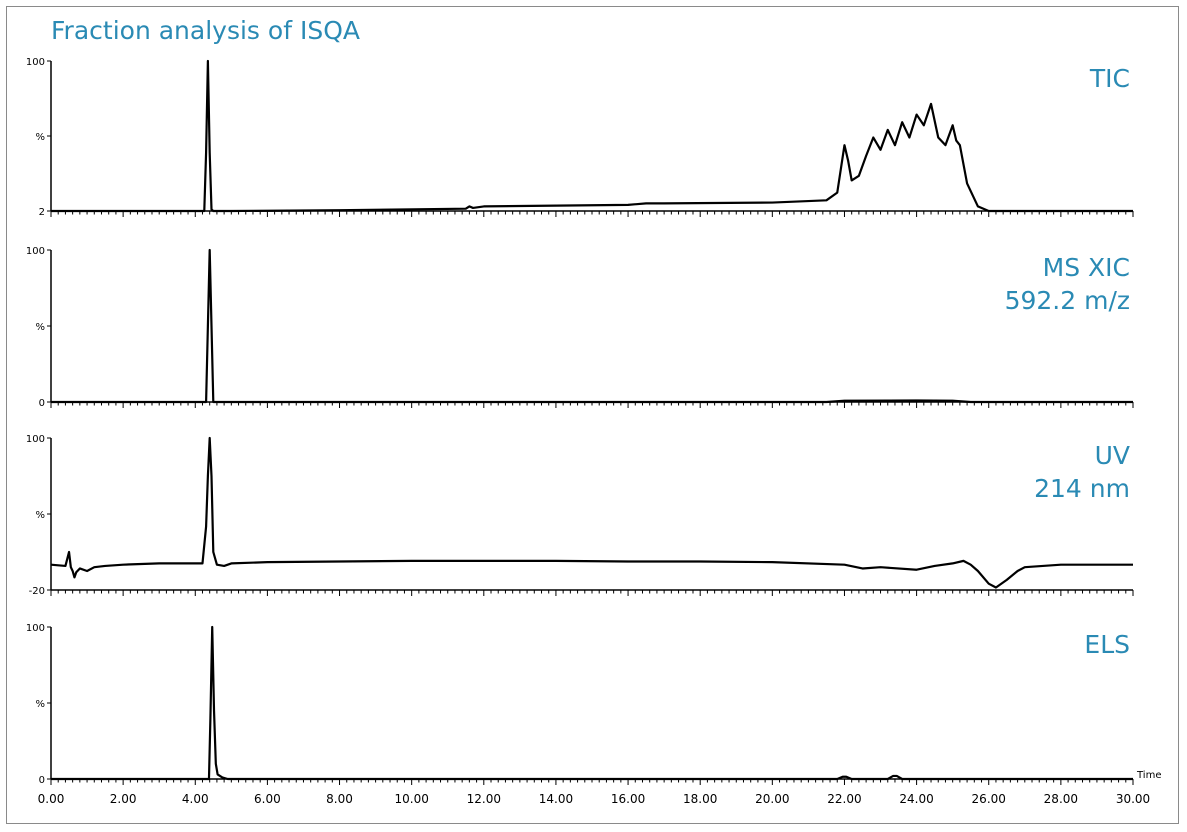  Describe the element at coordinates (51, 799) in the screenshot. I see `x-tick-label: 0.00` at that location.